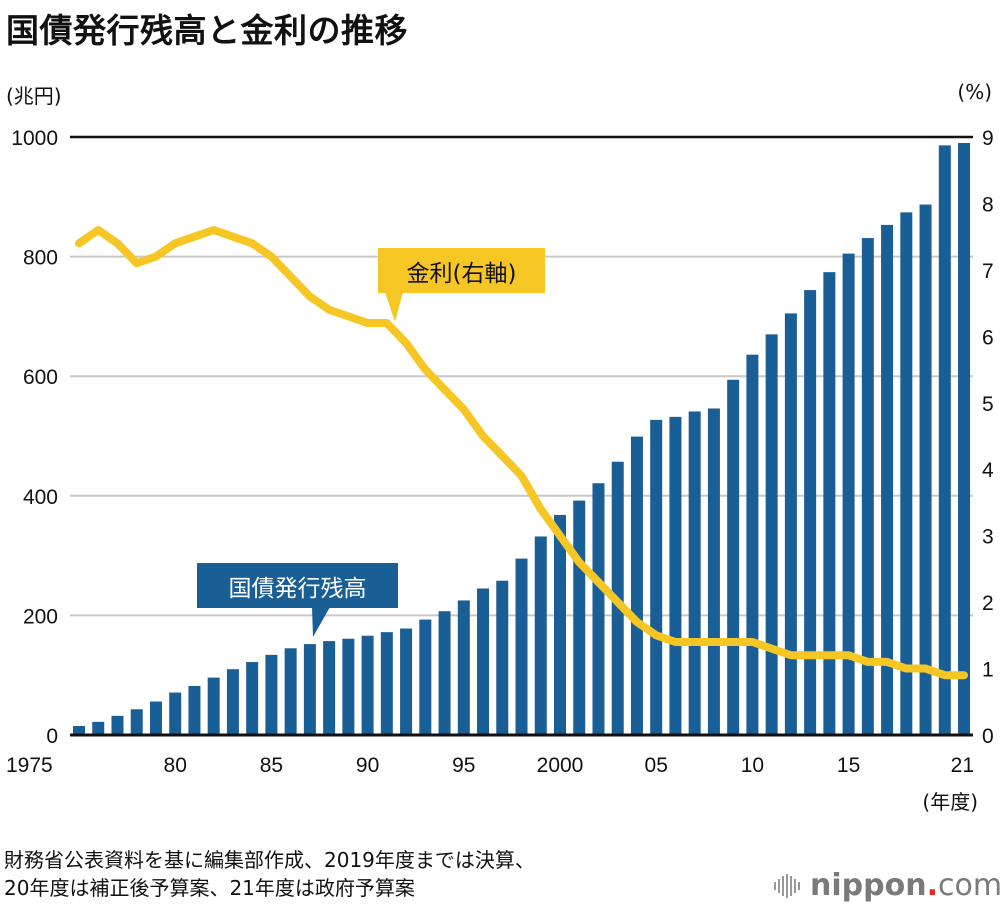  What do you see at coordinates (810, 512) in the screenshot?
I see `bar-2013` at bounding box center [810, 512].